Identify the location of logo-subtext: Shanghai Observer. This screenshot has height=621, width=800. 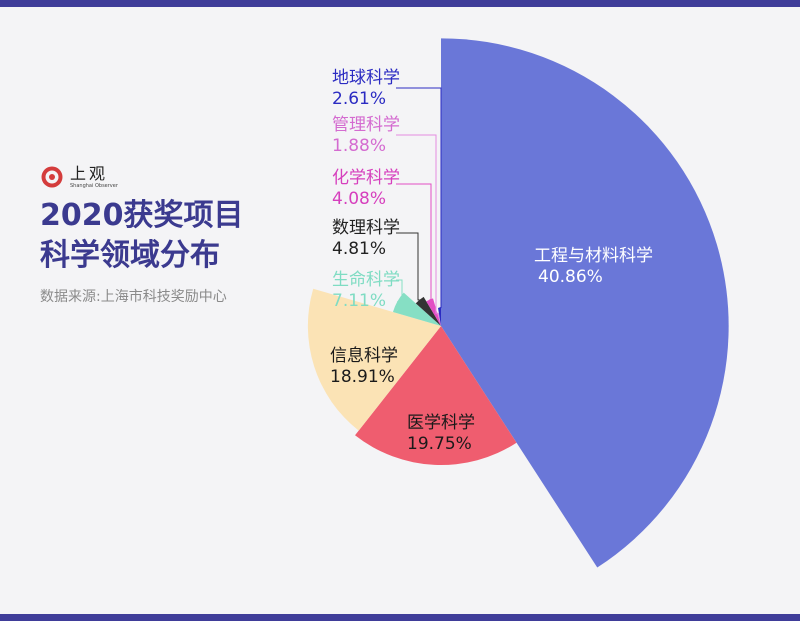
(94, 185).